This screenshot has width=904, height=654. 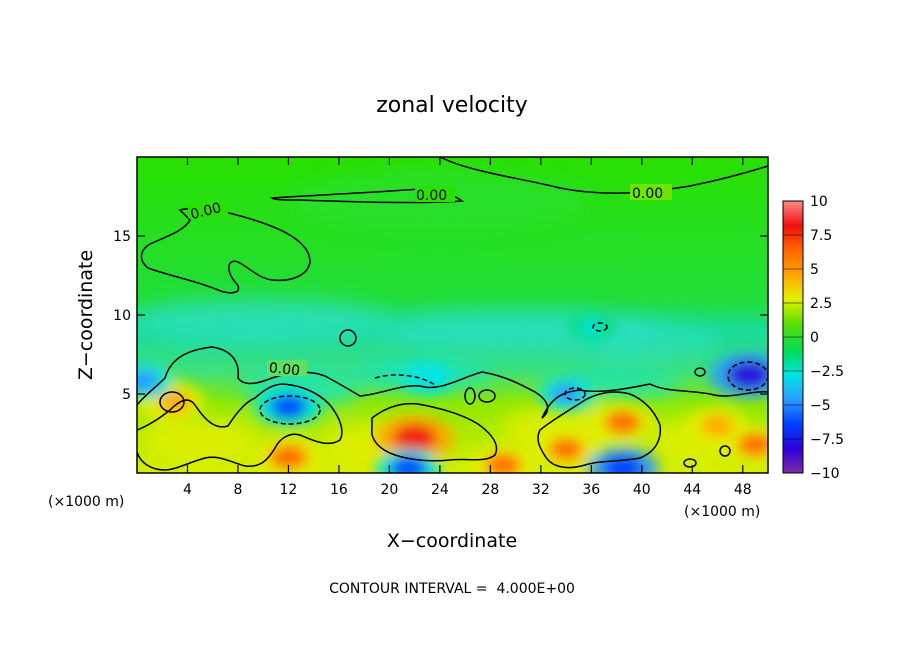 I want to click on colorbar-ticks: 10 7.5 5 2.5 0 −2.5 −5 −7.5 −10, so click(x=813, y=338).